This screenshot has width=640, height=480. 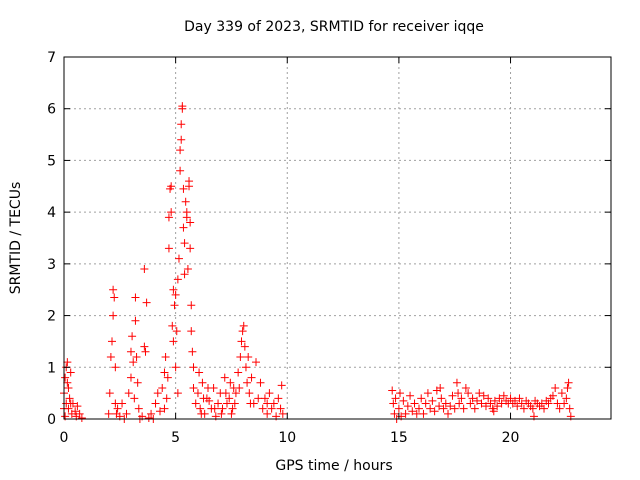 What do you see at coordinates (51, 265) in the screenshot?
I see `y-tick-label: 3` at bounding box center [51, 265].